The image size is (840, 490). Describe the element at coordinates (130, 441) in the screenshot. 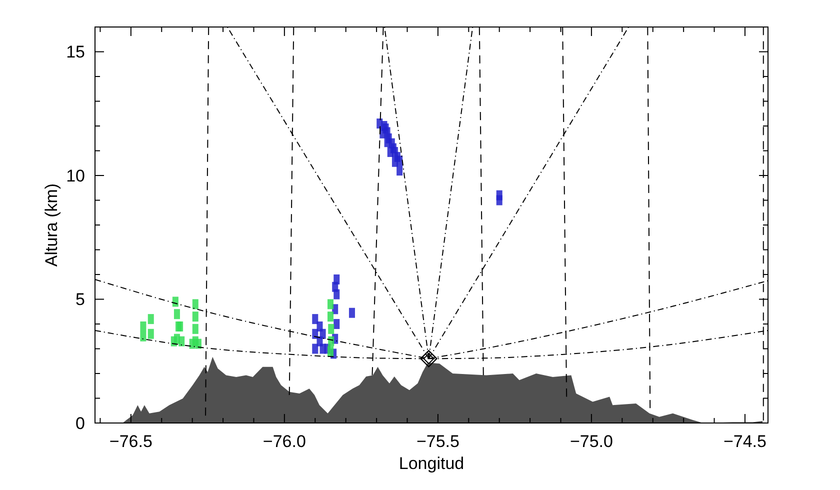

I see `x-tick-label: −76.5` at that location.